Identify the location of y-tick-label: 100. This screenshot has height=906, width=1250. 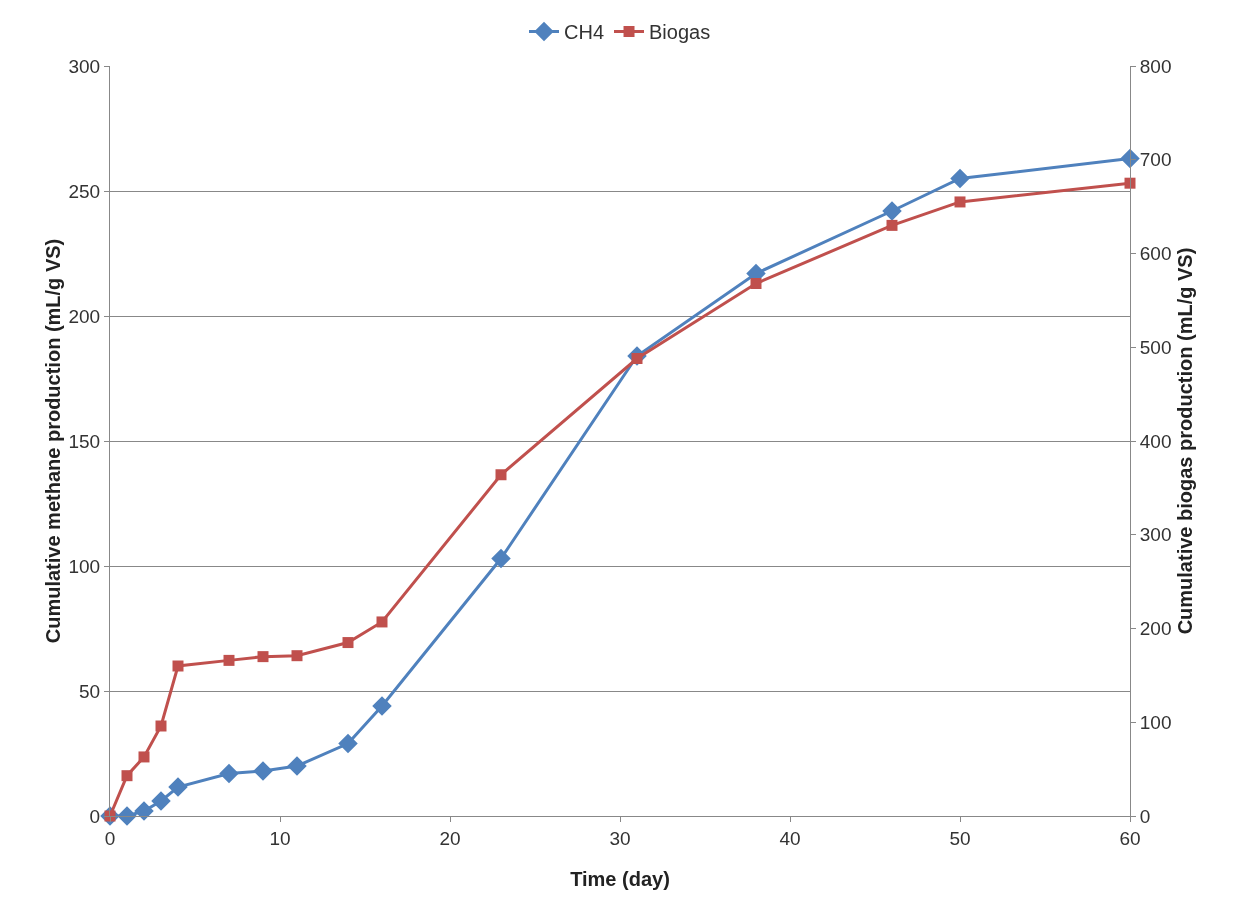
(84, 566).